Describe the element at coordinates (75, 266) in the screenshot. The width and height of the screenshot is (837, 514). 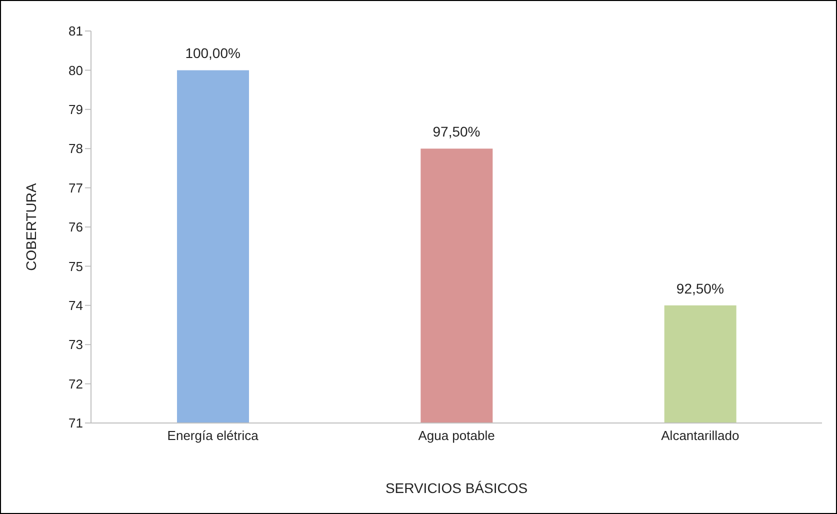
I see `y-tick-label: 75` at that location.